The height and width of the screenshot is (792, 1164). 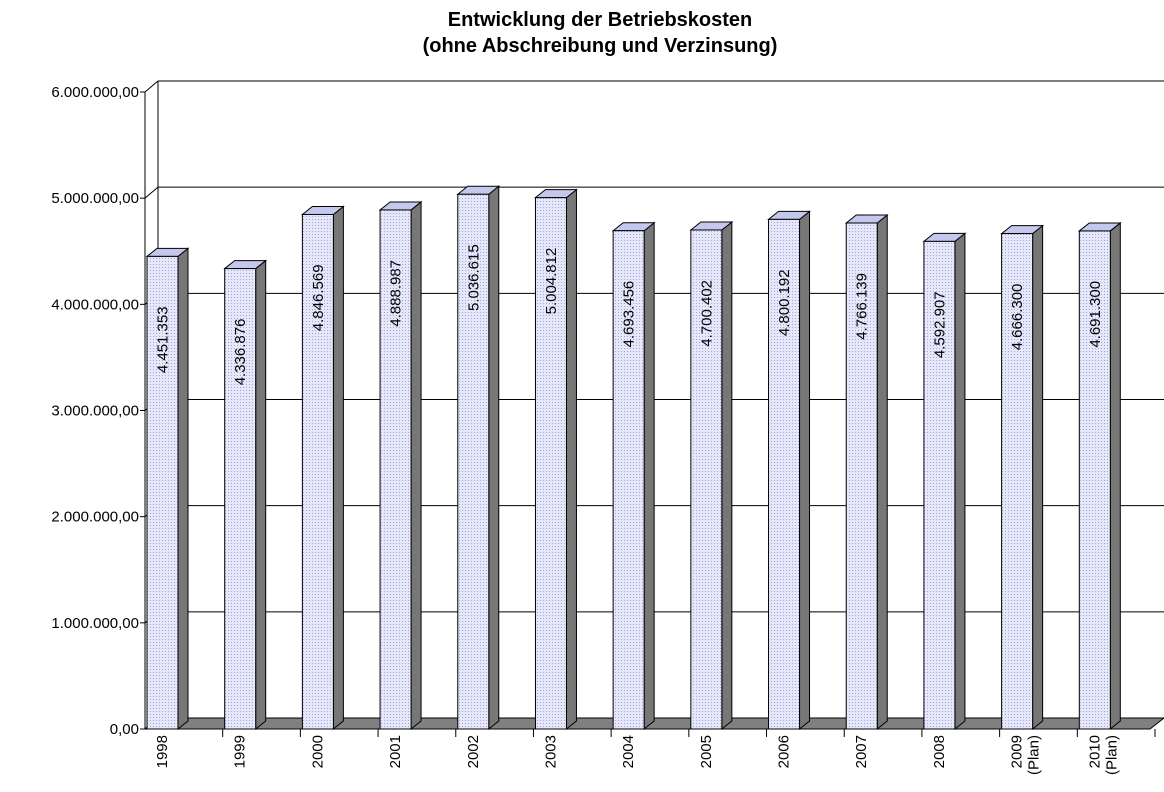 What do you see at coordinates (600, 20) in the screenshot?
I see `chart-title: Entwicklung der Betriebskosten` at bounding box center [600, 20].